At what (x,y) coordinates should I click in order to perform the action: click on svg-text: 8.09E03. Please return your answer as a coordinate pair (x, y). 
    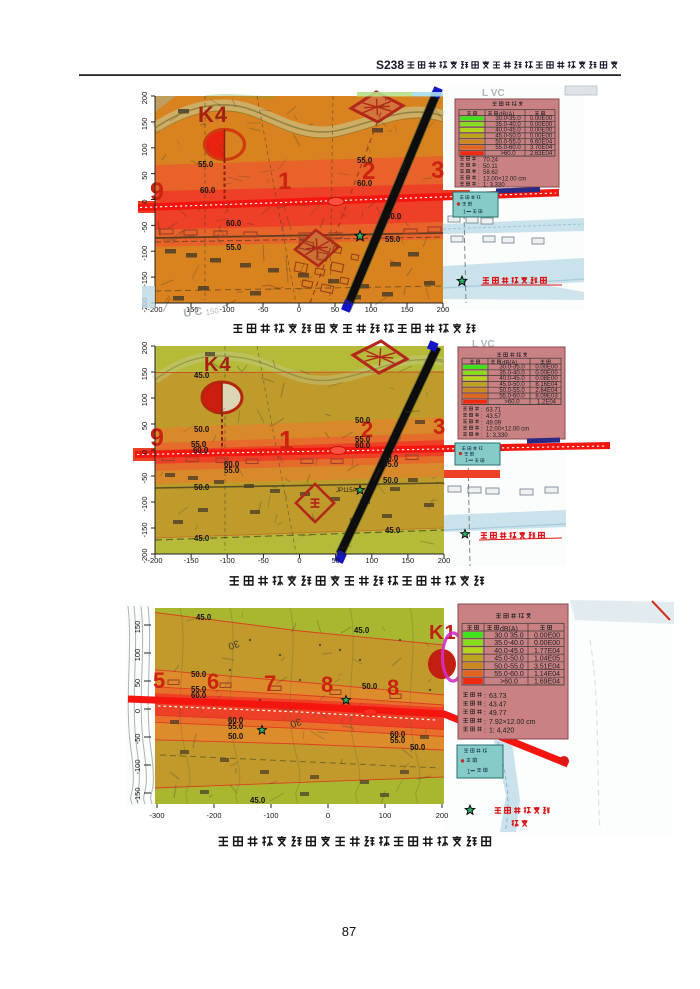
    Looking at the image, I should click on (546, 397).